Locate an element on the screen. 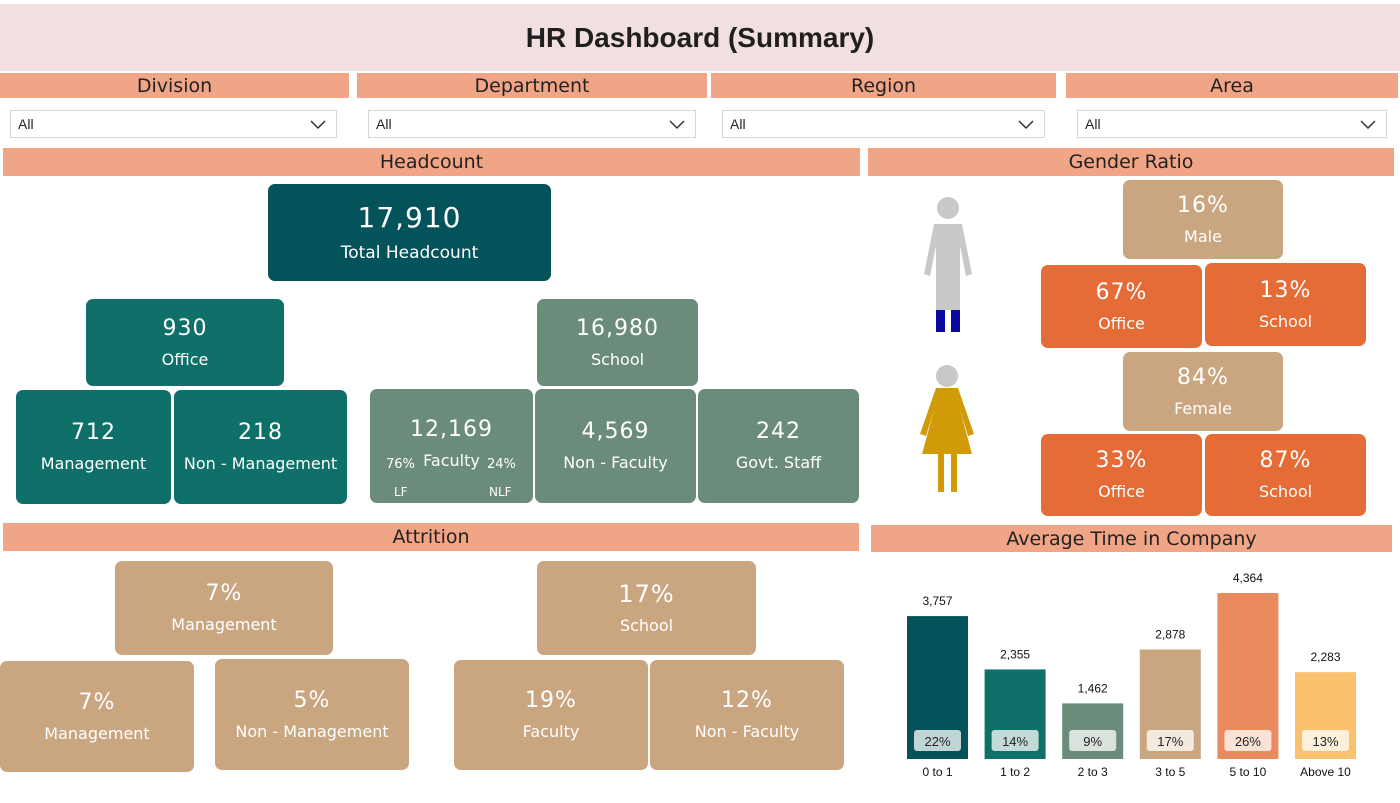 The image size is (1400, 803). region-filter-label: Region is located at coordinates (883, 85).